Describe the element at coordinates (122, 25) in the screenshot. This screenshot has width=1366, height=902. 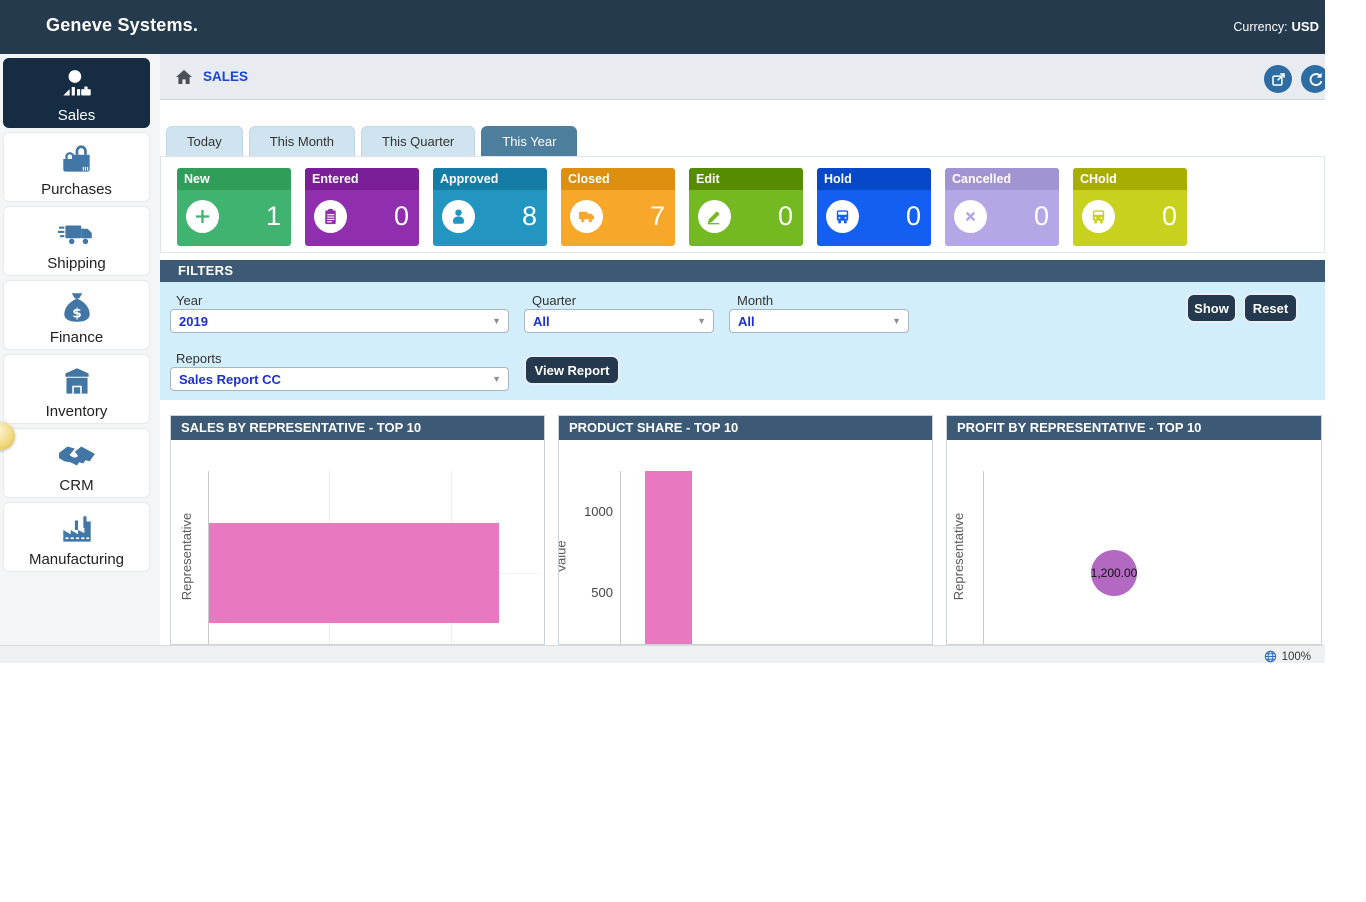
I see `app-title: Geneve Systems.` at that location.